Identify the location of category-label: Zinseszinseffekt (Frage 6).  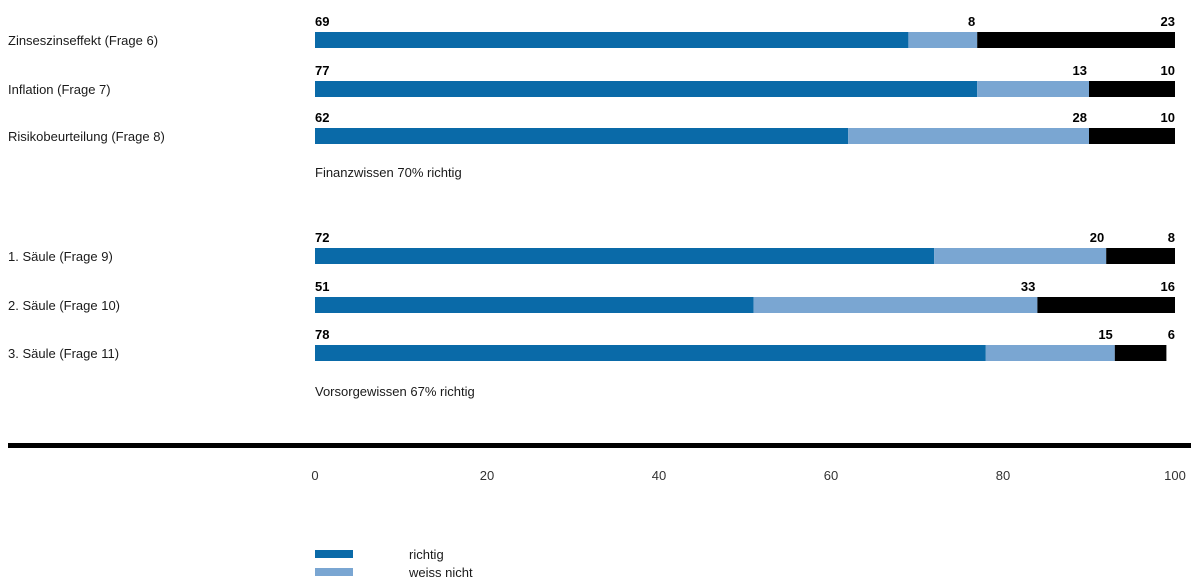
(83, 40).